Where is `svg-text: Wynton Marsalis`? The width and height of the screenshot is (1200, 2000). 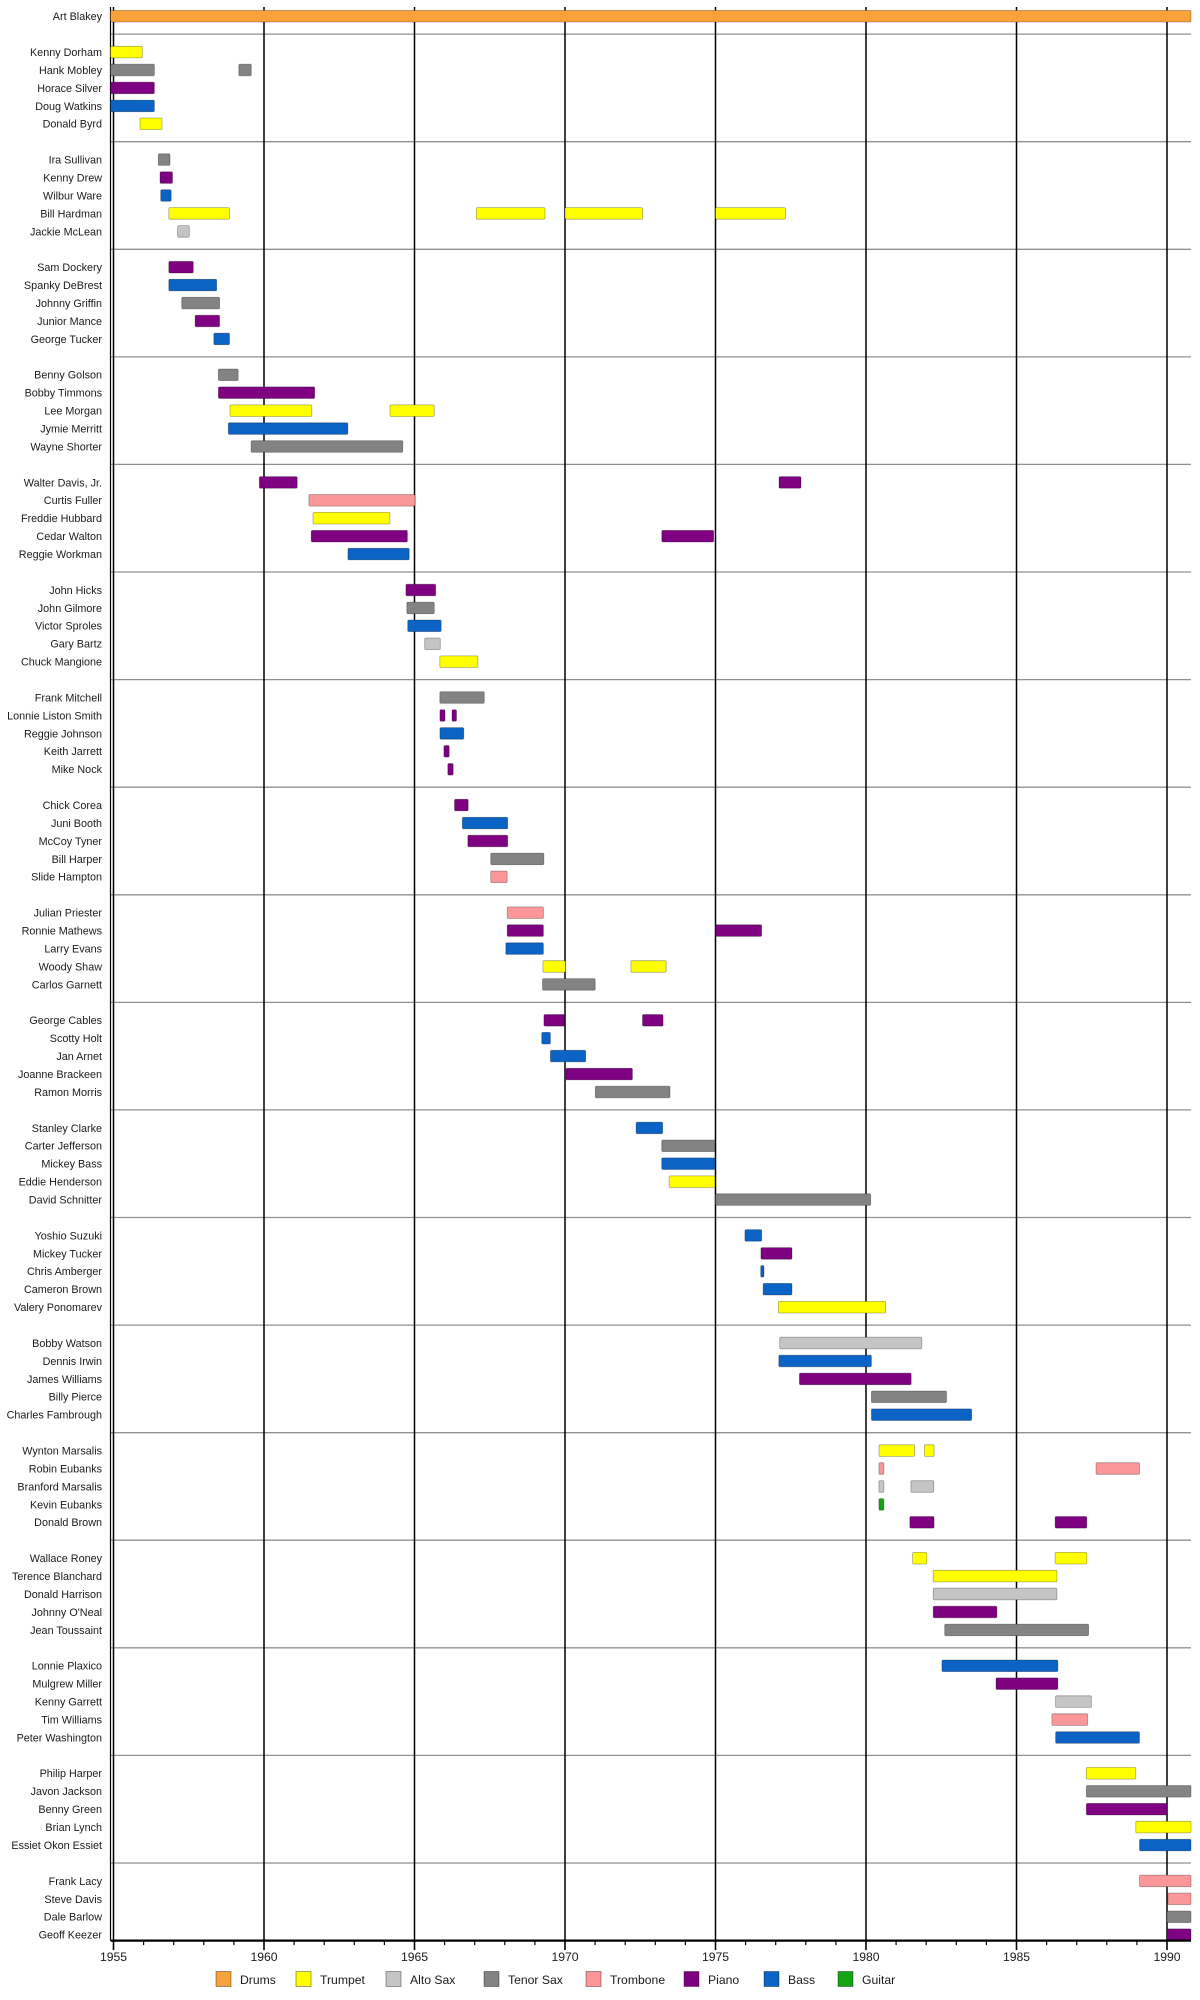
svg-text: Wynton Marsalis is located at coordinates (62, 1452).